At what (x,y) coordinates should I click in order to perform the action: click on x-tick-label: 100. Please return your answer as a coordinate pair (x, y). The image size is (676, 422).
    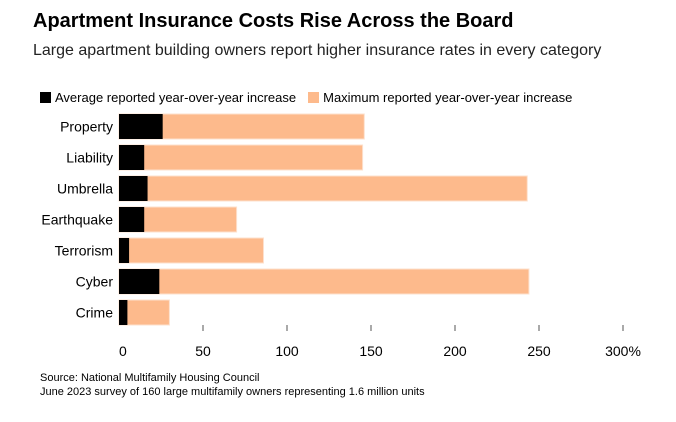
    Looking at the image, I should click on (287, 351).